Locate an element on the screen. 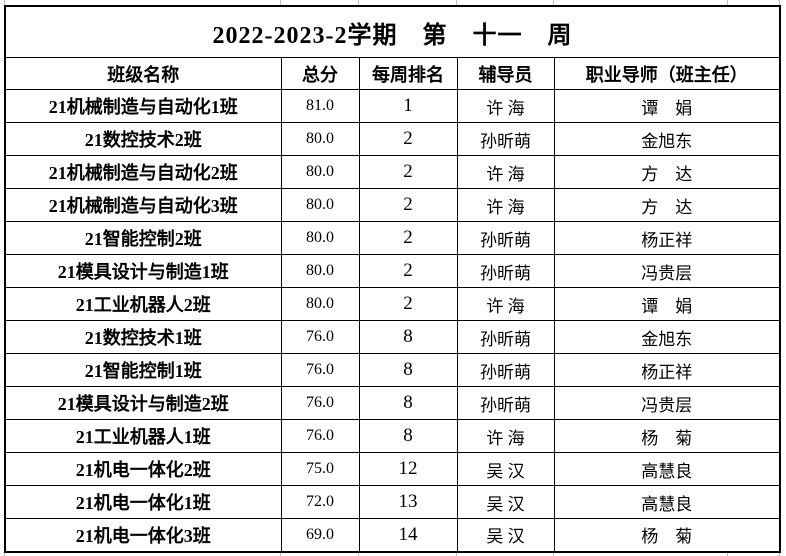 This screenshot has height=556, width=786. class-name-cell: 21机械制造与自动化3班 is located at coordinates (143, 205).